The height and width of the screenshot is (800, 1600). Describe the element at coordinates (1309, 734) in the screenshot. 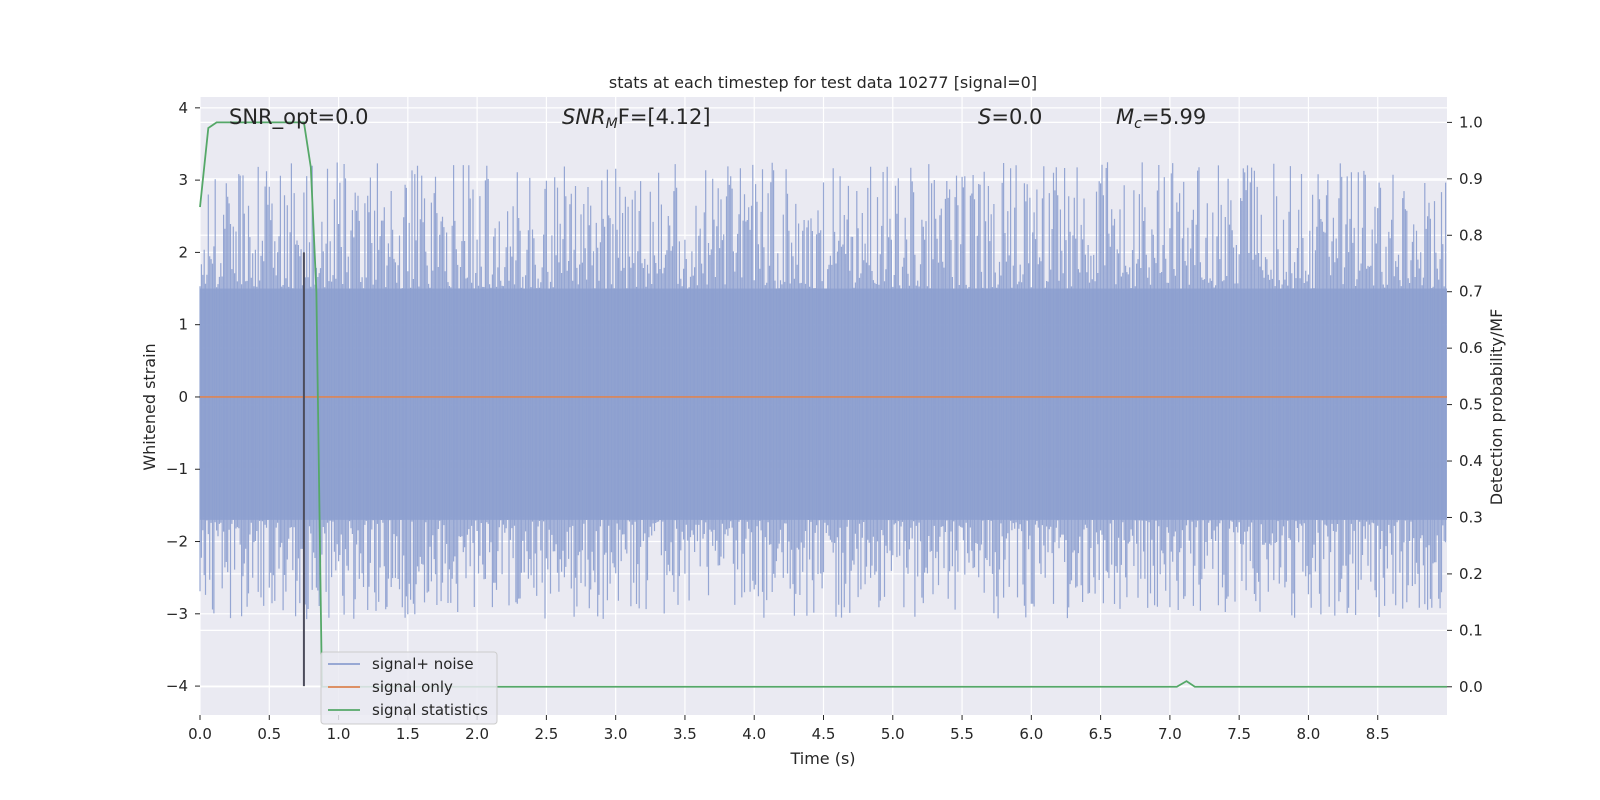

I see `x-tick-label: 8.0` at that location.